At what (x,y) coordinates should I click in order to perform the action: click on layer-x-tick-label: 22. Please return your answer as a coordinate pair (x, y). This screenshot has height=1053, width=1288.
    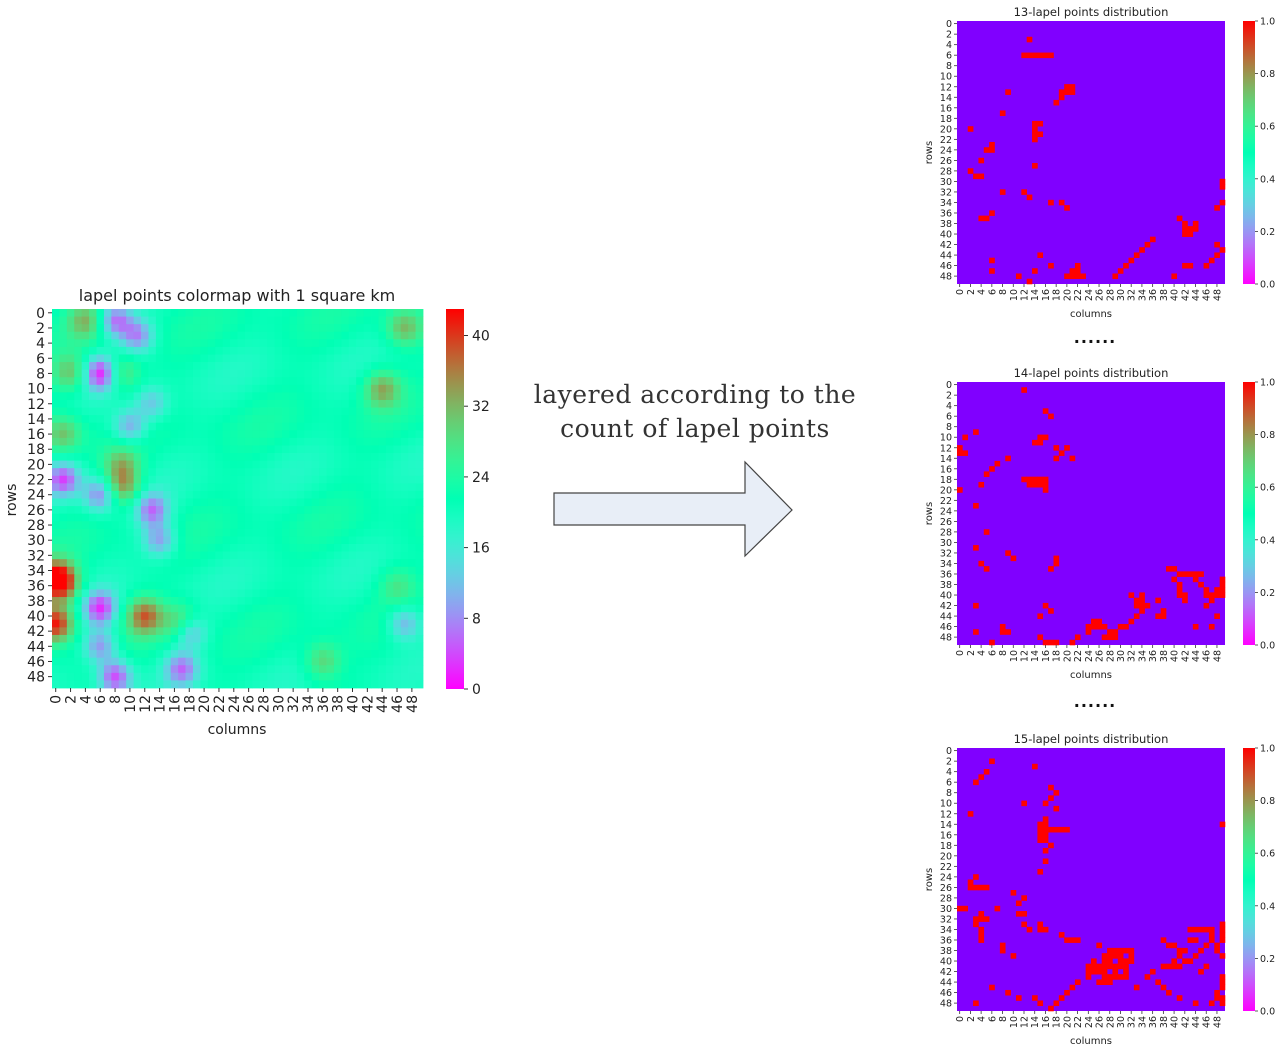
    Looking at the image, I should click on (1078, 656).